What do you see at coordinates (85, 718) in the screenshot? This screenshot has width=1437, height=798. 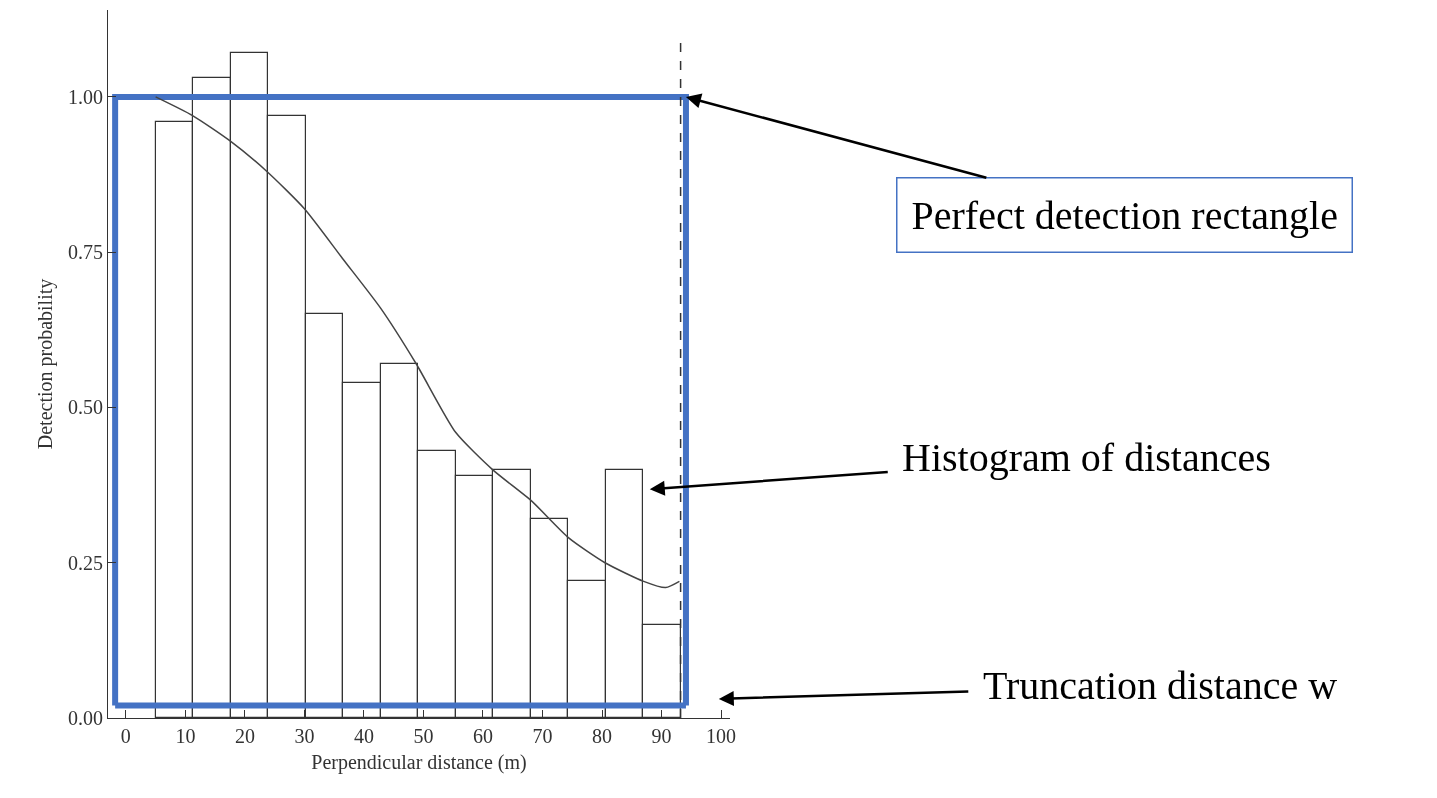 I see `y-tick-label: 0.00` at bounding box center [85, 718].